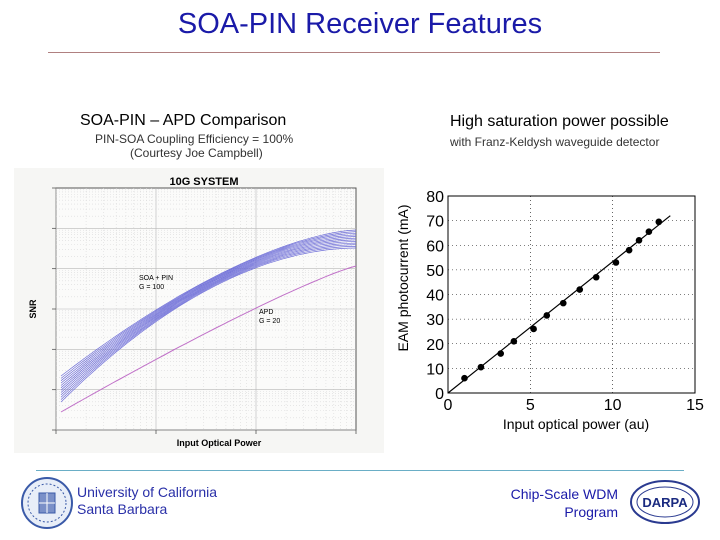  Describe the element at coordinates (435, 271) in the screenshot. I see `right-y-tick-label: 50` at that location.